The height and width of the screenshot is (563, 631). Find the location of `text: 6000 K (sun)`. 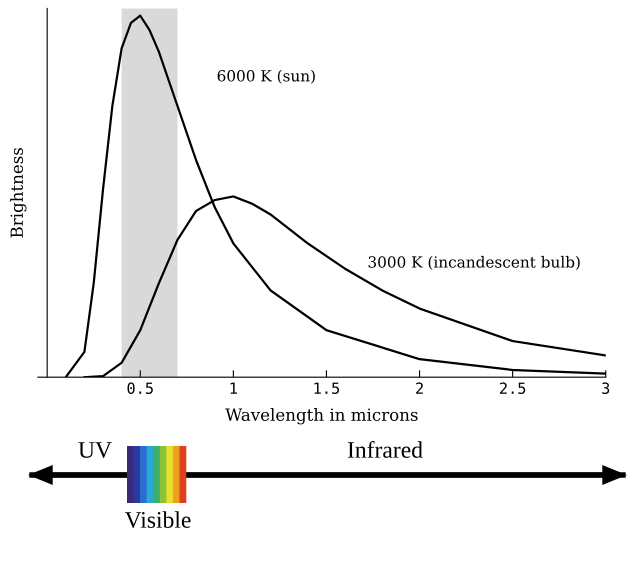

text: 6000 K (sun) is located at coordinates (266, 77).